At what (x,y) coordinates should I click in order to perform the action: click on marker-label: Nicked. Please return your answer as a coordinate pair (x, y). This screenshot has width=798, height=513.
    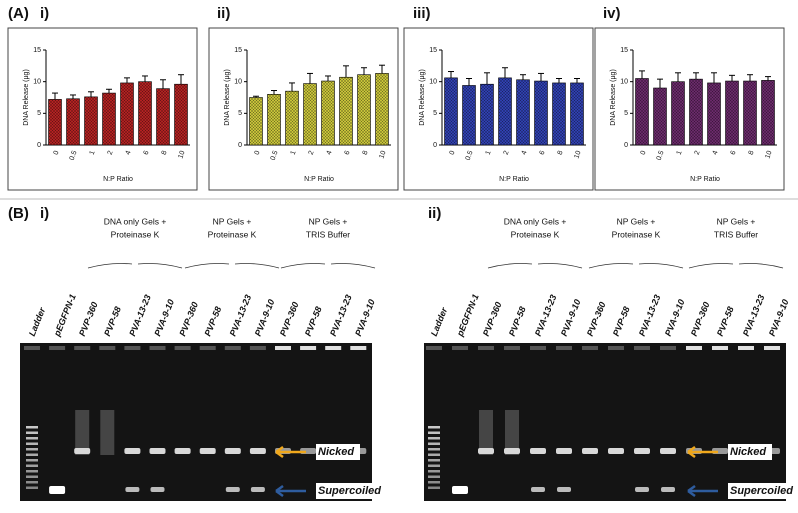
    Looking at the image, I should click on (748, 452).